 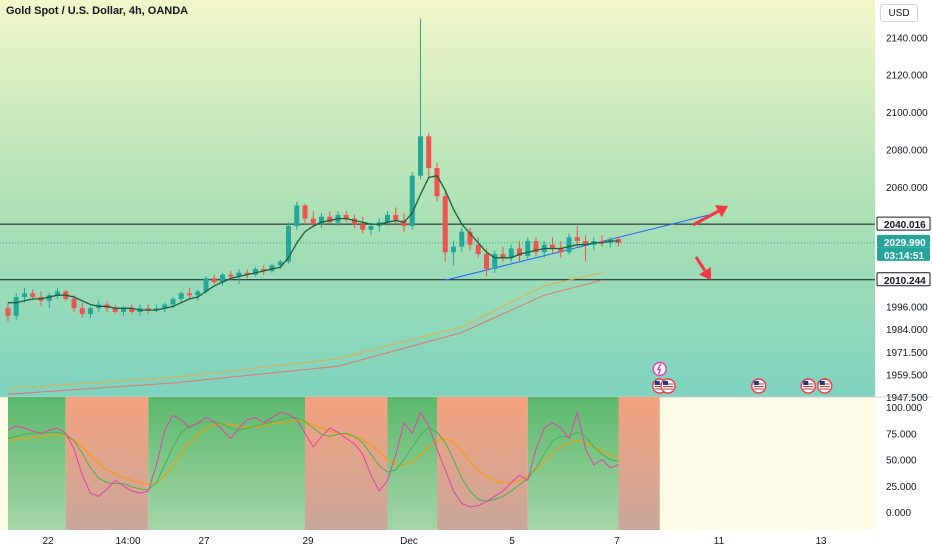 What do you see at coordinates (721, 211) in the screenshot?
I see `up-arrow-head` at bounding box center [721, 211].